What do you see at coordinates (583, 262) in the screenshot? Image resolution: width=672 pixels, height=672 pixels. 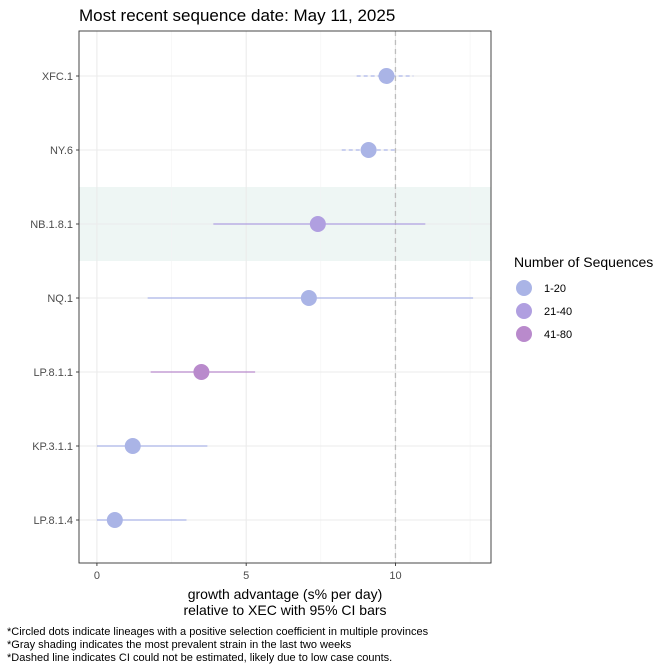 I see `legend-title: Number of Sequences` at bounding box center [583, 262].